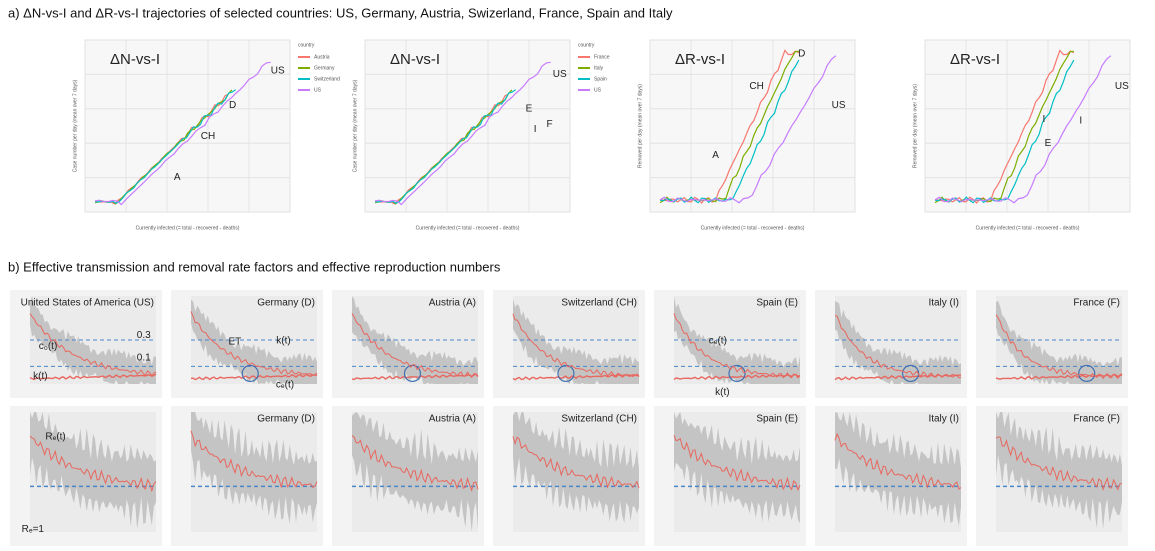  I want to click on legend-label: France, so click(602, 57).